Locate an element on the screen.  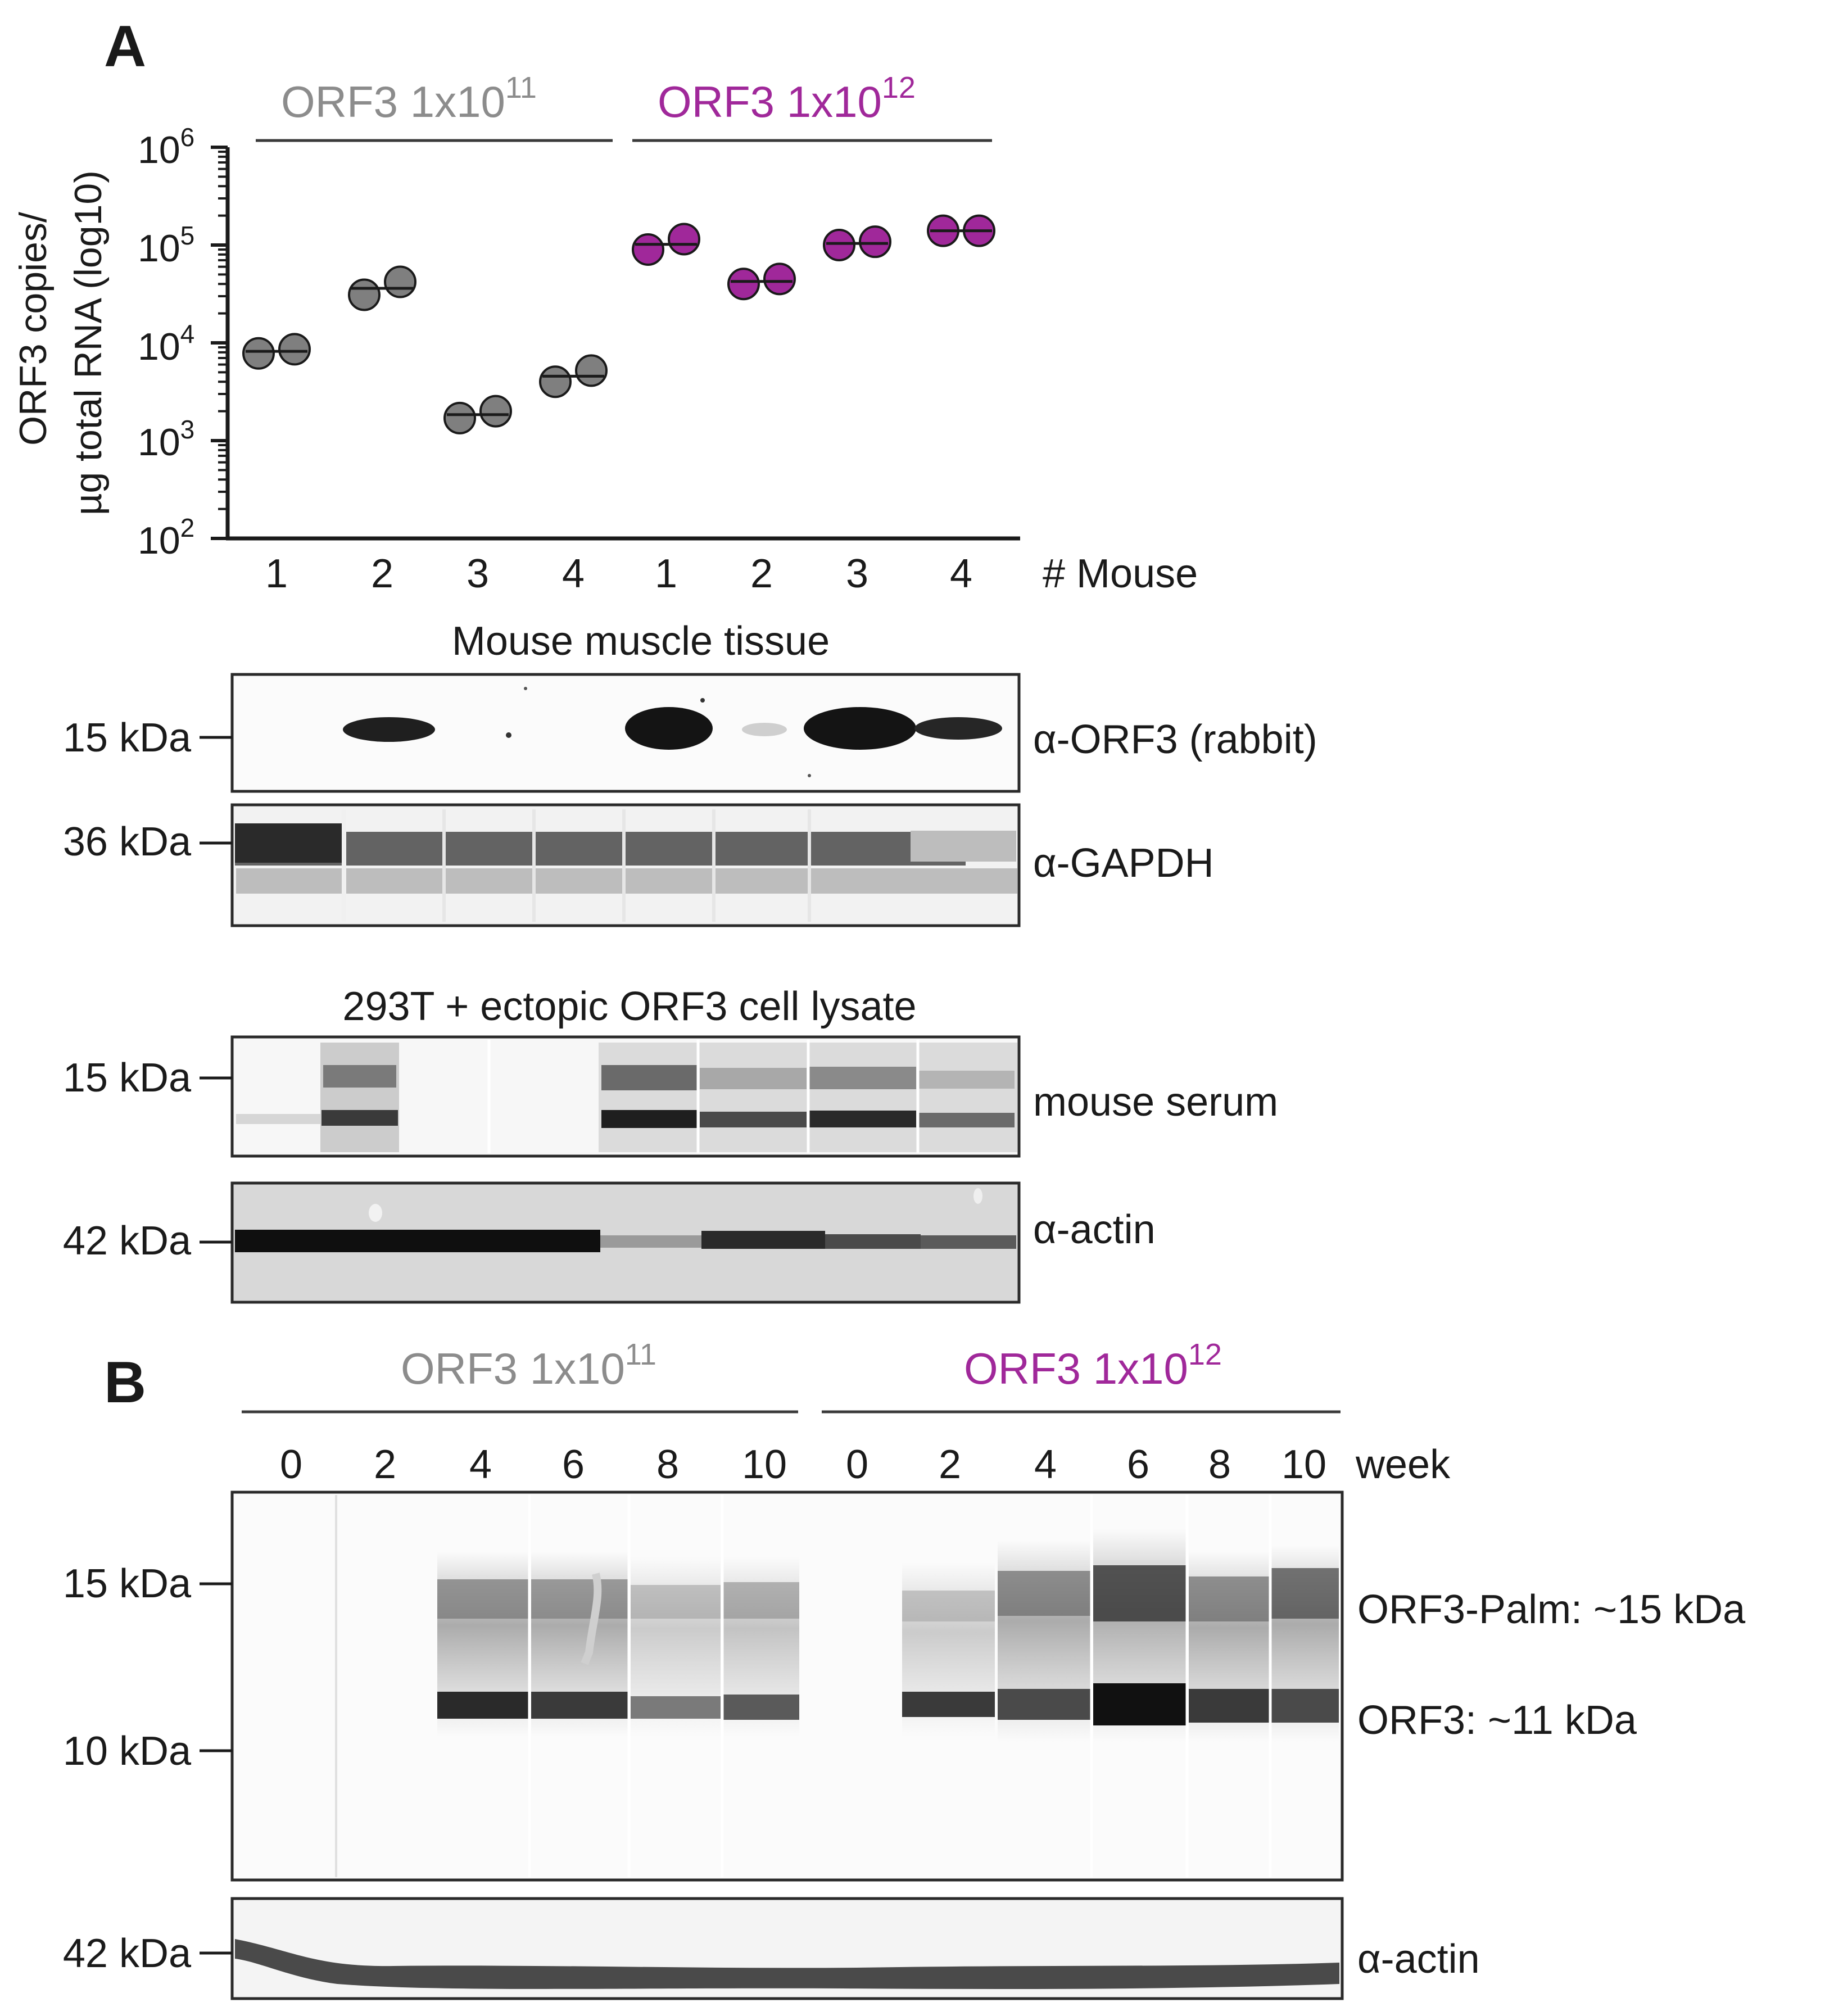
blot-actin-a is located at coordinates (625, 1242).